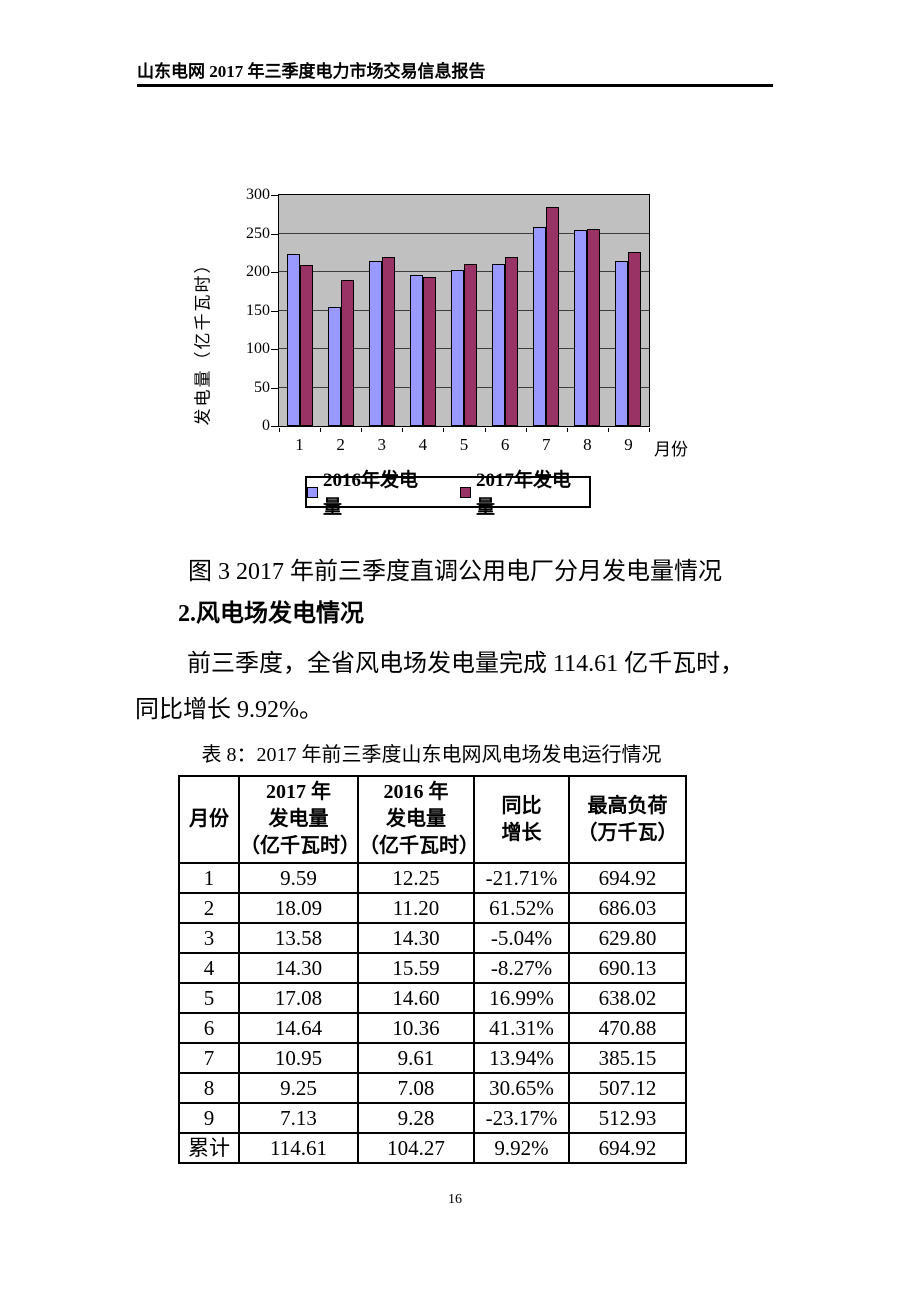  Describe the element at coordinates (416, 908) in the screenshot. I see `table-cell-col-2: 11.20` at that location.